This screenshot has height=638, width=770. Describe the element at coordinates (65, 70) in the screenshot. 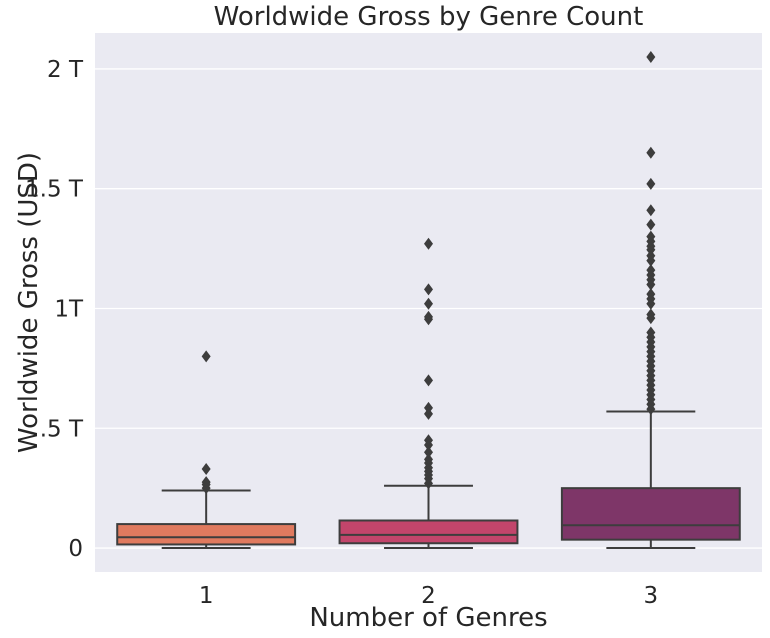

I see `y-tick-label: 2 T` at that location.